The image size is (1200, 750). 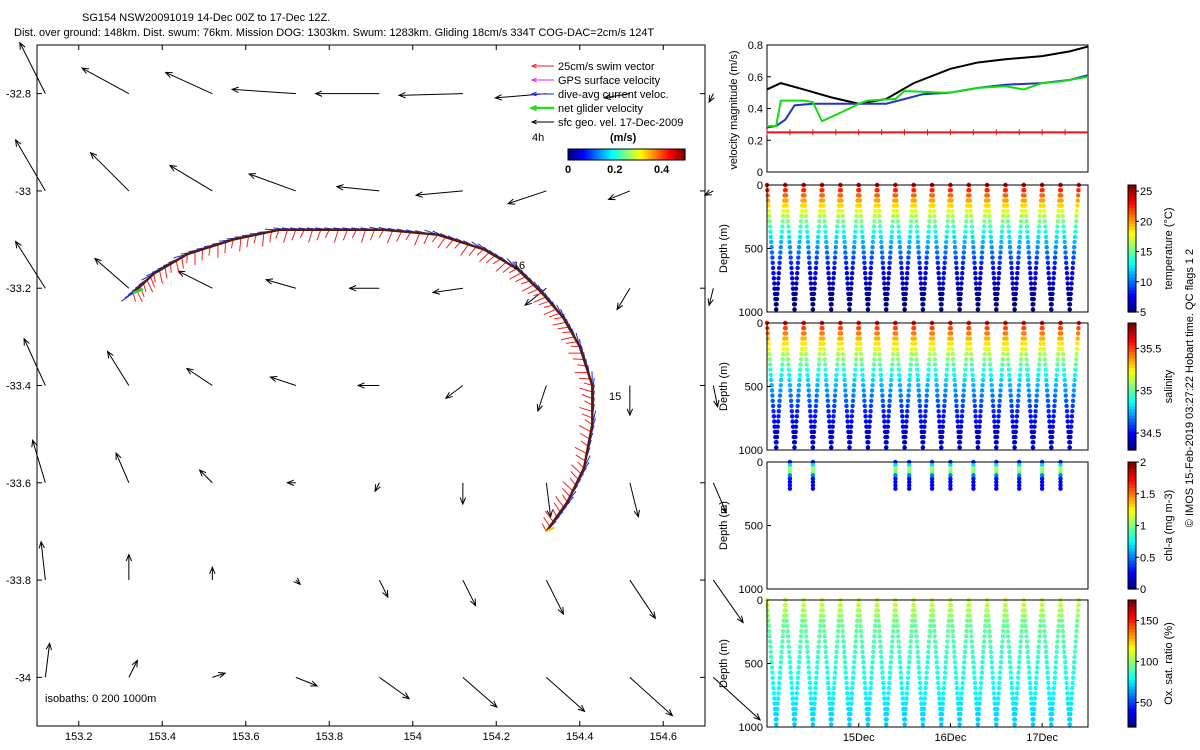 I want to click on geo-vector-30-head, so click(x=273, y=379).